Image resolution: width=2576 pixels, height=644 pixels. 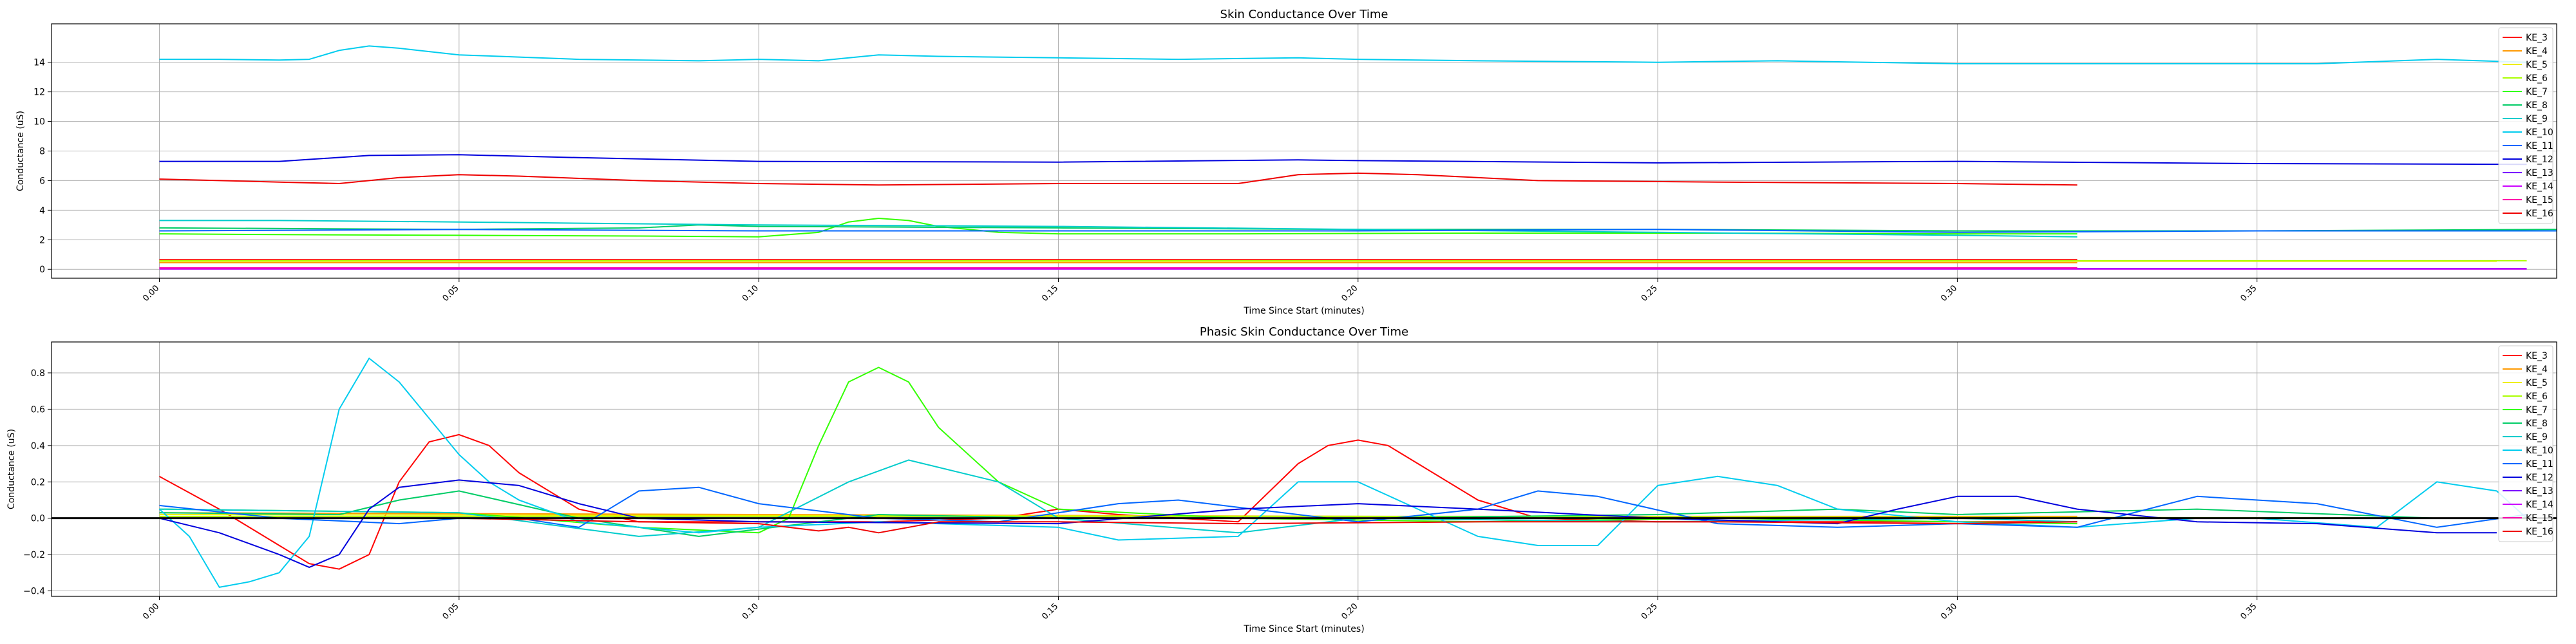 What do you see at coordinates (1304, 332) in the screenshot?
I see `chart-title: Phasic Skin Conductance Over Time` at bounding box center [1304, 332].